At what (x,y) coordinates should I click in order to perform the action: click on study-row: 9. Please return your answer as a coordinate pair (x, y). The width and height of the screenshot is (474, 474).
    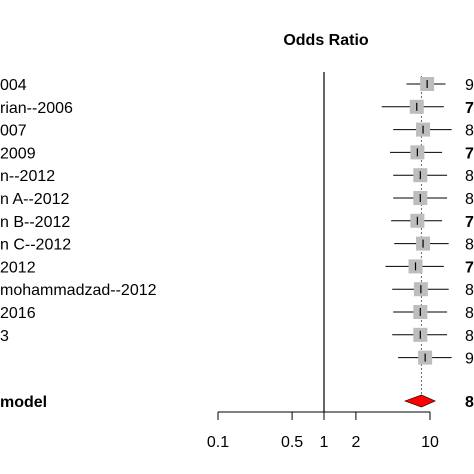
    Looking at the image, I should click on (436, 359).